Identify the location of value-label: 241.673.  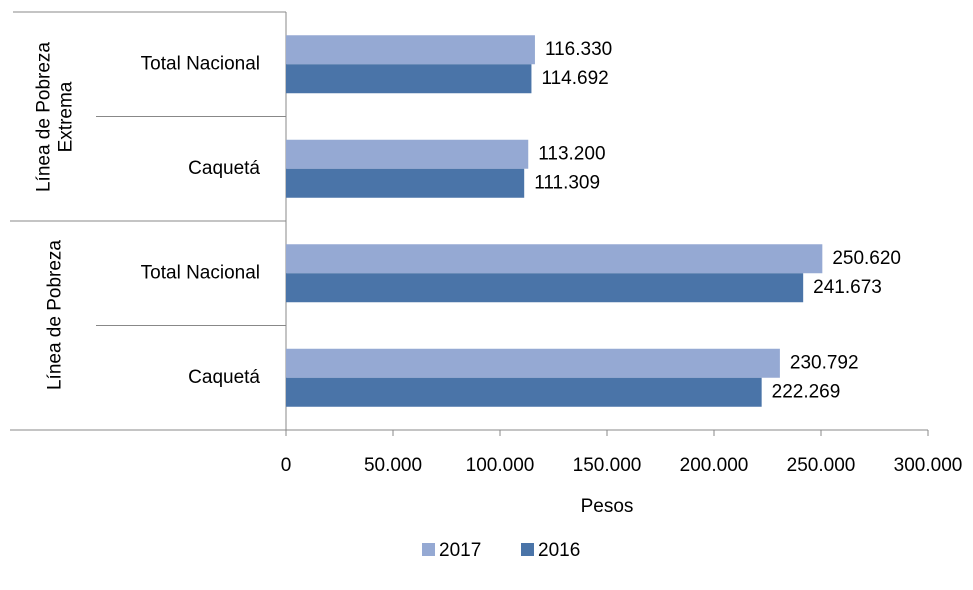
(847, 287).